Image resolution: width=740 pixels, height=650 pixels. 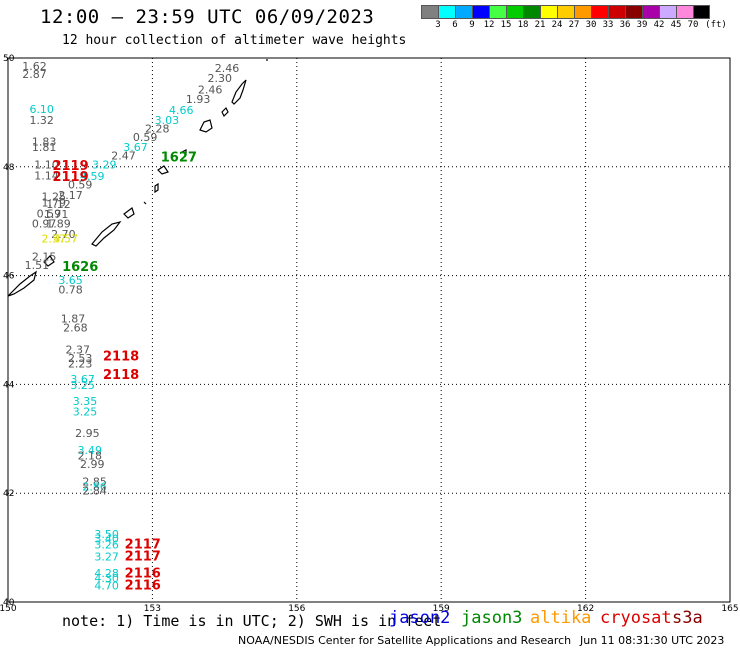 What do you see at coordinates (239, 92) in the screenshot?
I see `island-paramushir` at bounding box center [239, 92].